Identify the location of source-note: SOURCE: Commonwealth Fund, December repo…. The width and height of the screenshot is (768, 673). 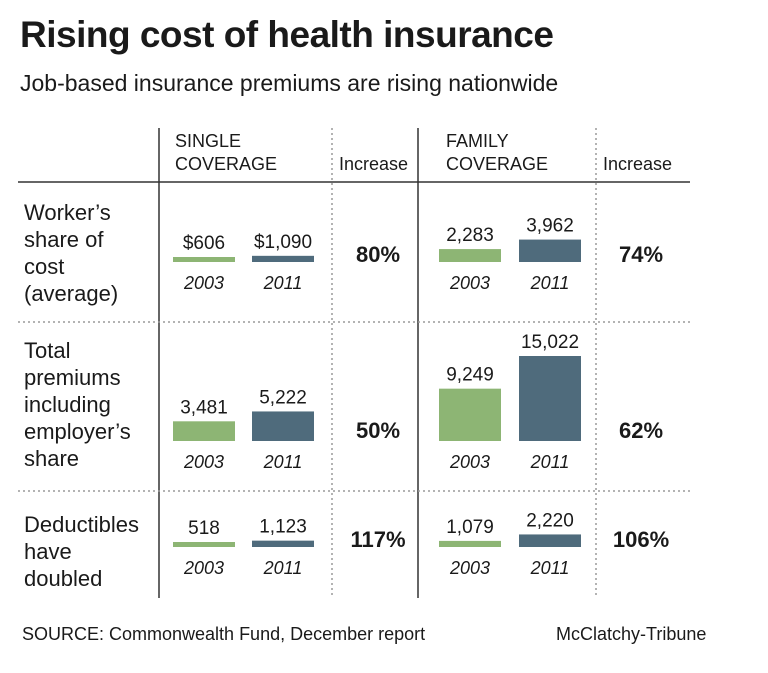
(224, 634).